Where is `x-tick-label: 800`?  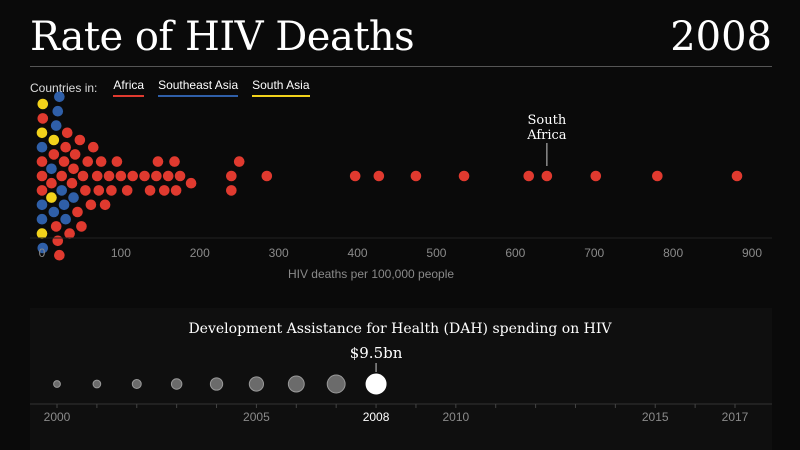
x-tick-label: 800 is located at coordinates (673, 253).